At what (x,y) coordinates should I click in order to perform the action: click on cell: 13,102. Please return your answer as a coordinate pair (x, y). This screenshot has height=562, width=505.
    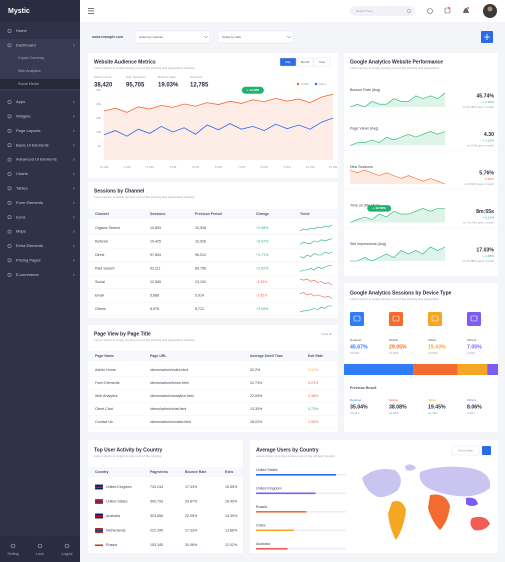
    Looking at the image, I should click on (200, 282).